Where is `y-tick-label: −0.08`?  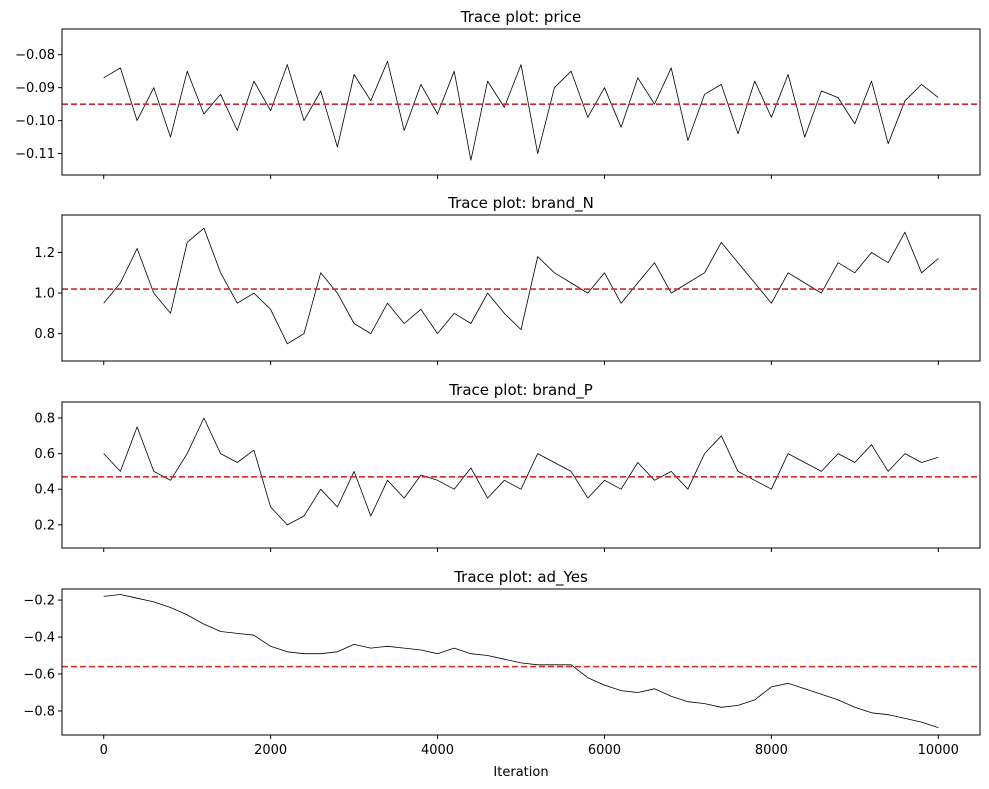
y-tick-label: −0.08 is located at coordinates (35, 55).